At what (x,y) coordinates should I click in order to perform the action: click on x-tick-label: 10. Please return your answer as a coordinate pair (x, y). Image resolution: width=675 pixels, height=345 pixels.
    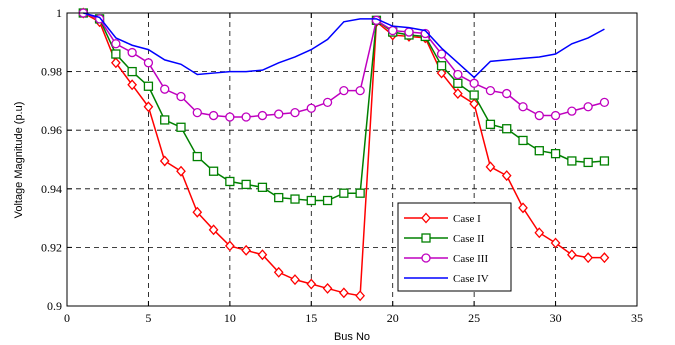
    Looking at the image, I should click on (230, 318).